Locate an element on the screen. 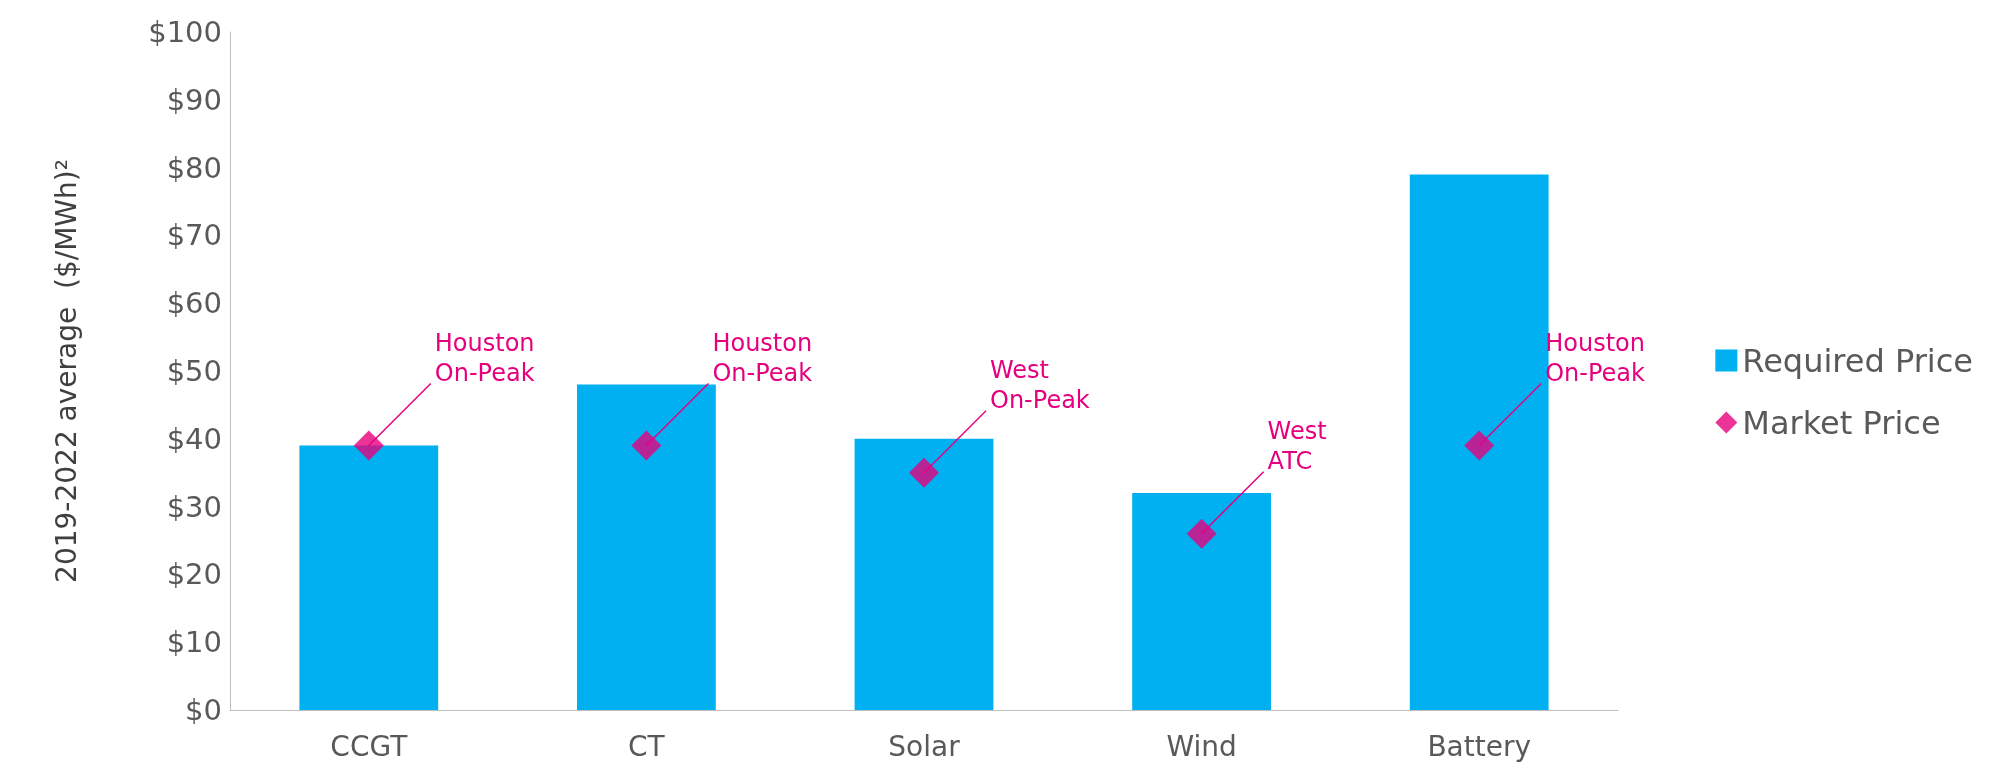 Image resolution: width=1998 pixels, height=783 pixels. annotation: West On-Peak is located at coordinates (1040, 384).